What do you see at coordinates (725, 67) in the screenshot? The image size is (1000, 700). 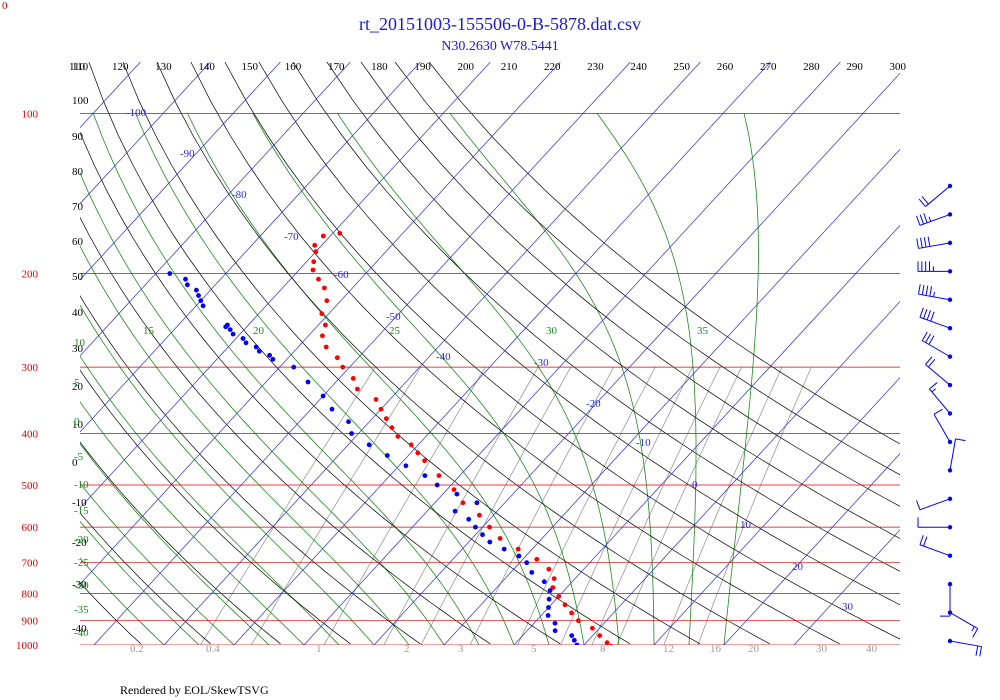 I see `top-axis-label: 260` at bounding box center [725, 67].